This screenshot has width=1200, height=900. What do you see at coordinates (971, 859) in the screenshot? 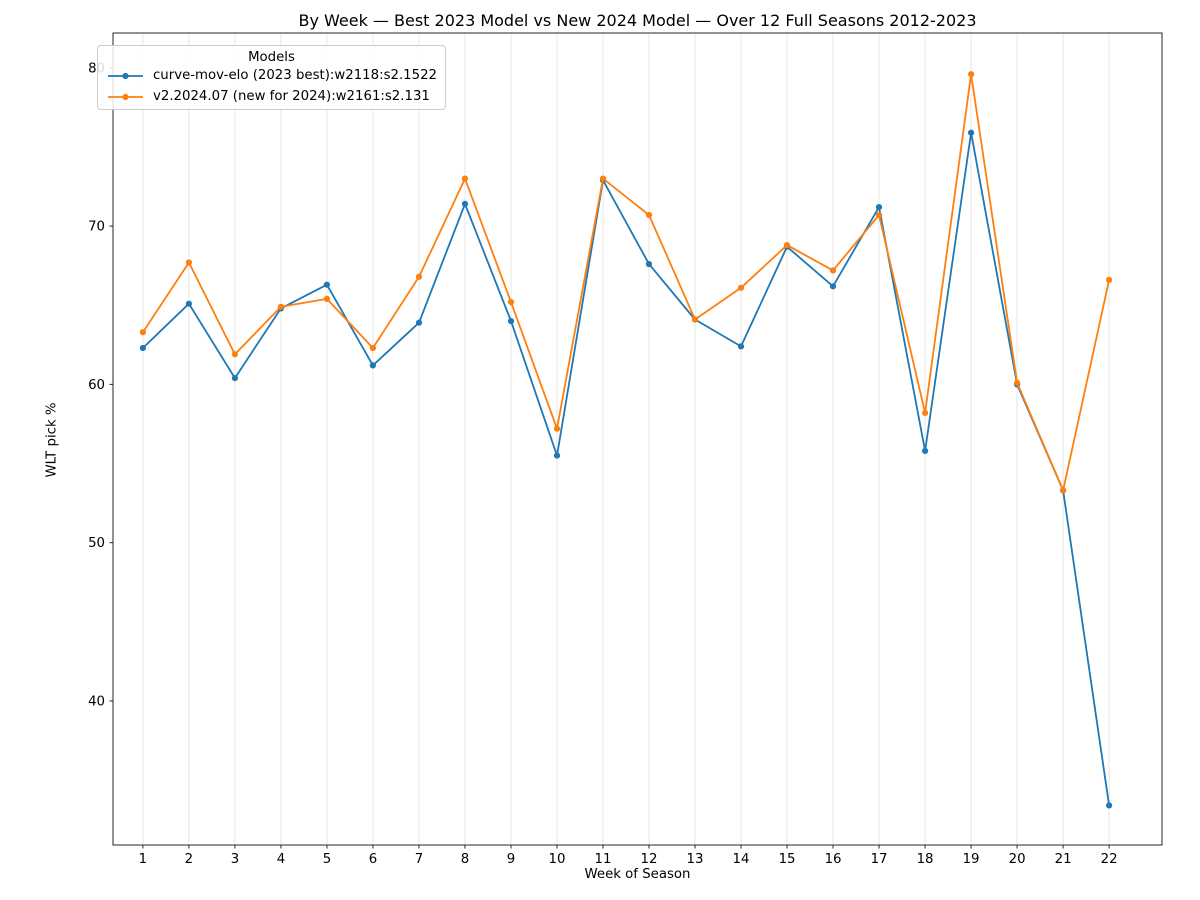
I see `x-tick-label: 19` at bounding box center [971, 859].